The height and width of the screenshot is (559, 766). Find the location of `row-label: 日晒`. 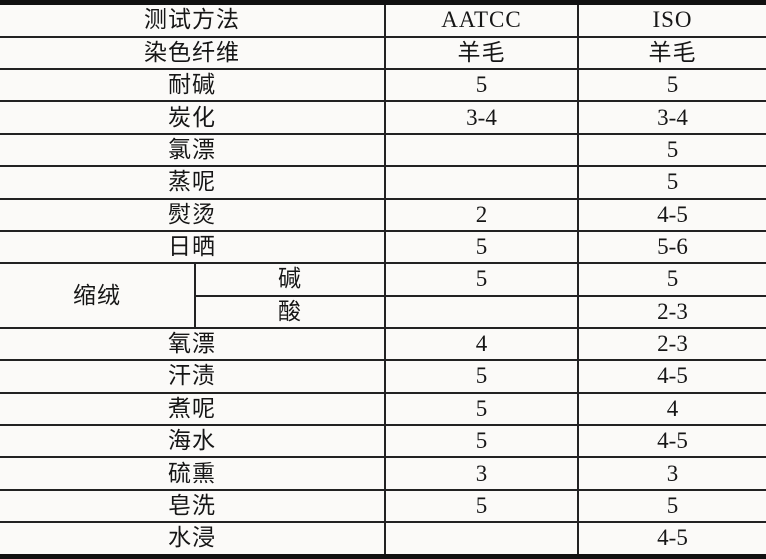

row-label: 日晒 is located at coordinates (192, 247).